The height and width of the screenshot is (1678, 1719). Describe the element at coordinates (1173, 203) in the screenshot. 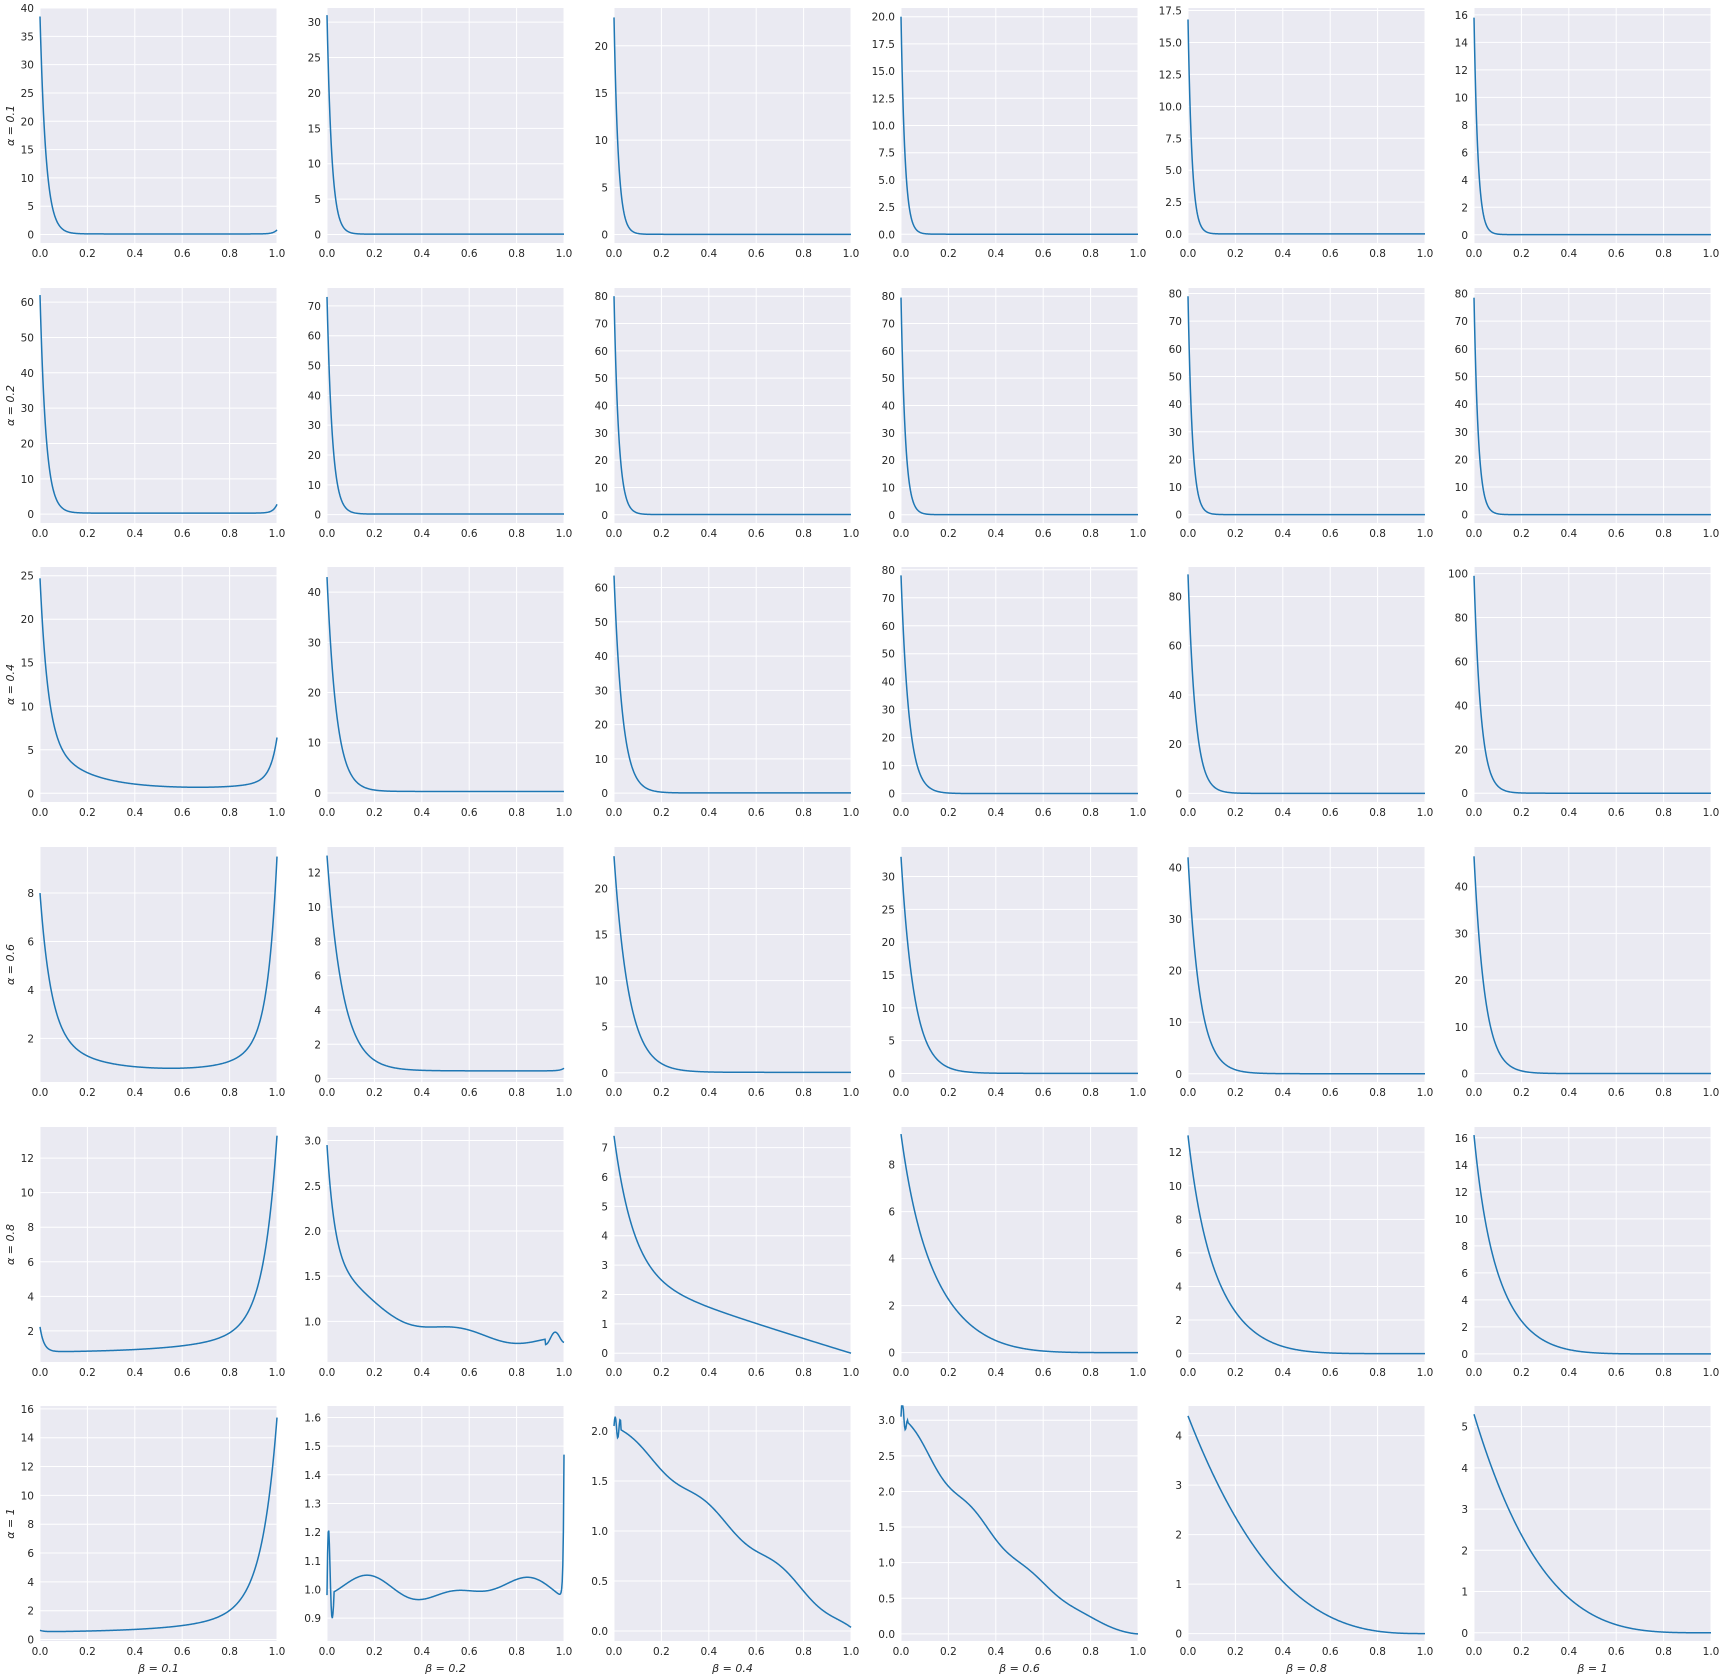

I see `y-tick-label: 2.5` at that location.